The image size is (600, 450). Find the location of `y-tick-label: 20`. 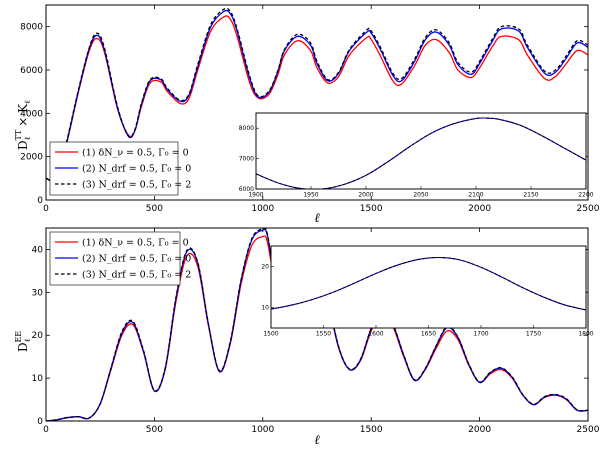

y-tick-label: 20 is located at coordinates (38, 336).